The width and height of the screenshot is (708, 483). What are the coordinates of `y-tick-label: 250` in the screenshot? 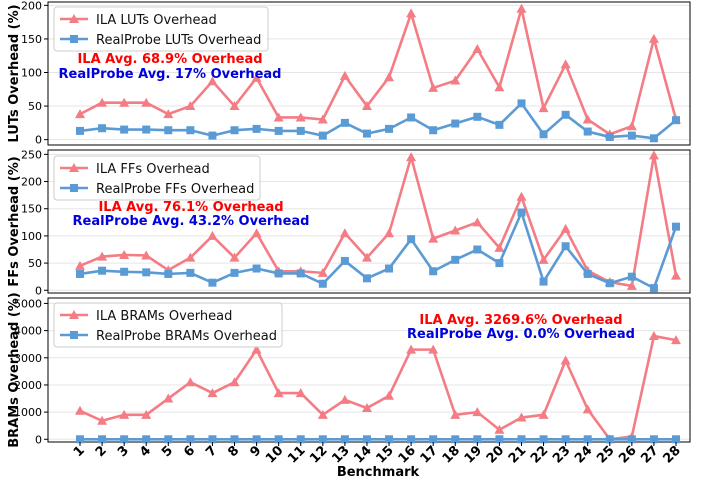 It's located at (31, 154).